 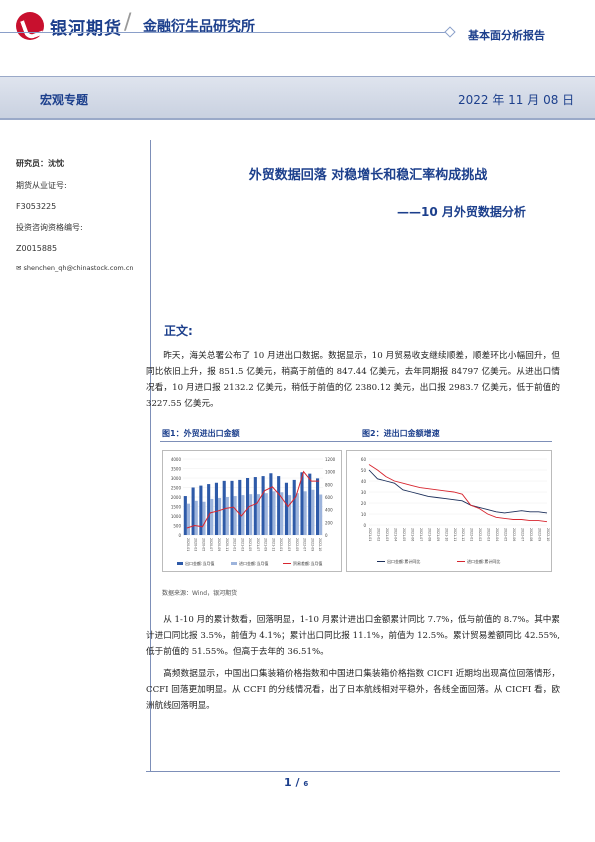 What do you see at coordinates (201, 433) in the screenshot?
I see `figure-1-title: 图1：外贸进出口金额` at bounding box center [201, 433].